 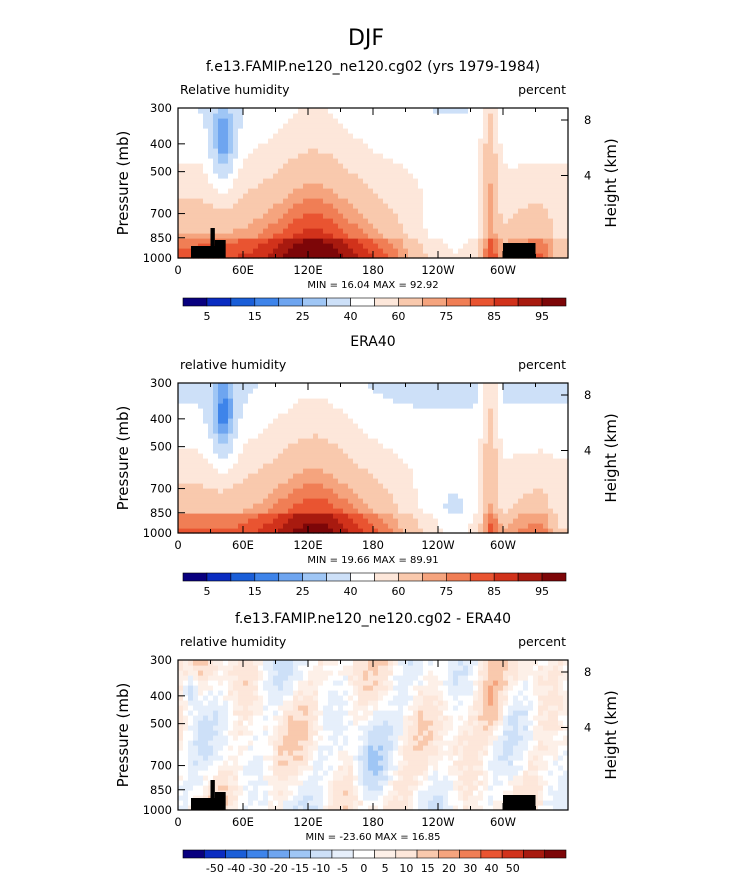 I want to click on colorbar-swatch, so click(x=554, y=302).